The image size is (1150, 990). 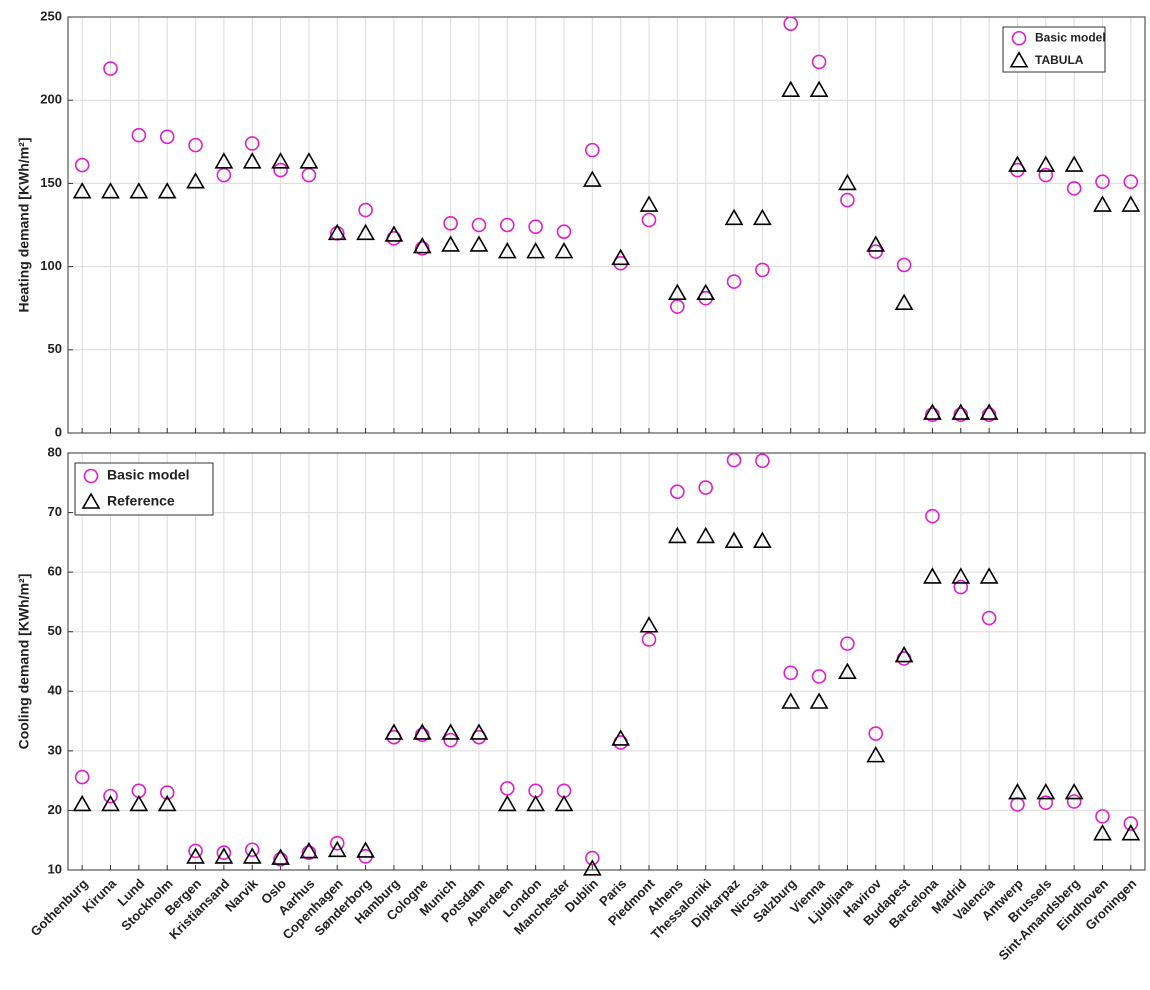 I want to click on y-tick-label: 80, so click(x=55, y=451).